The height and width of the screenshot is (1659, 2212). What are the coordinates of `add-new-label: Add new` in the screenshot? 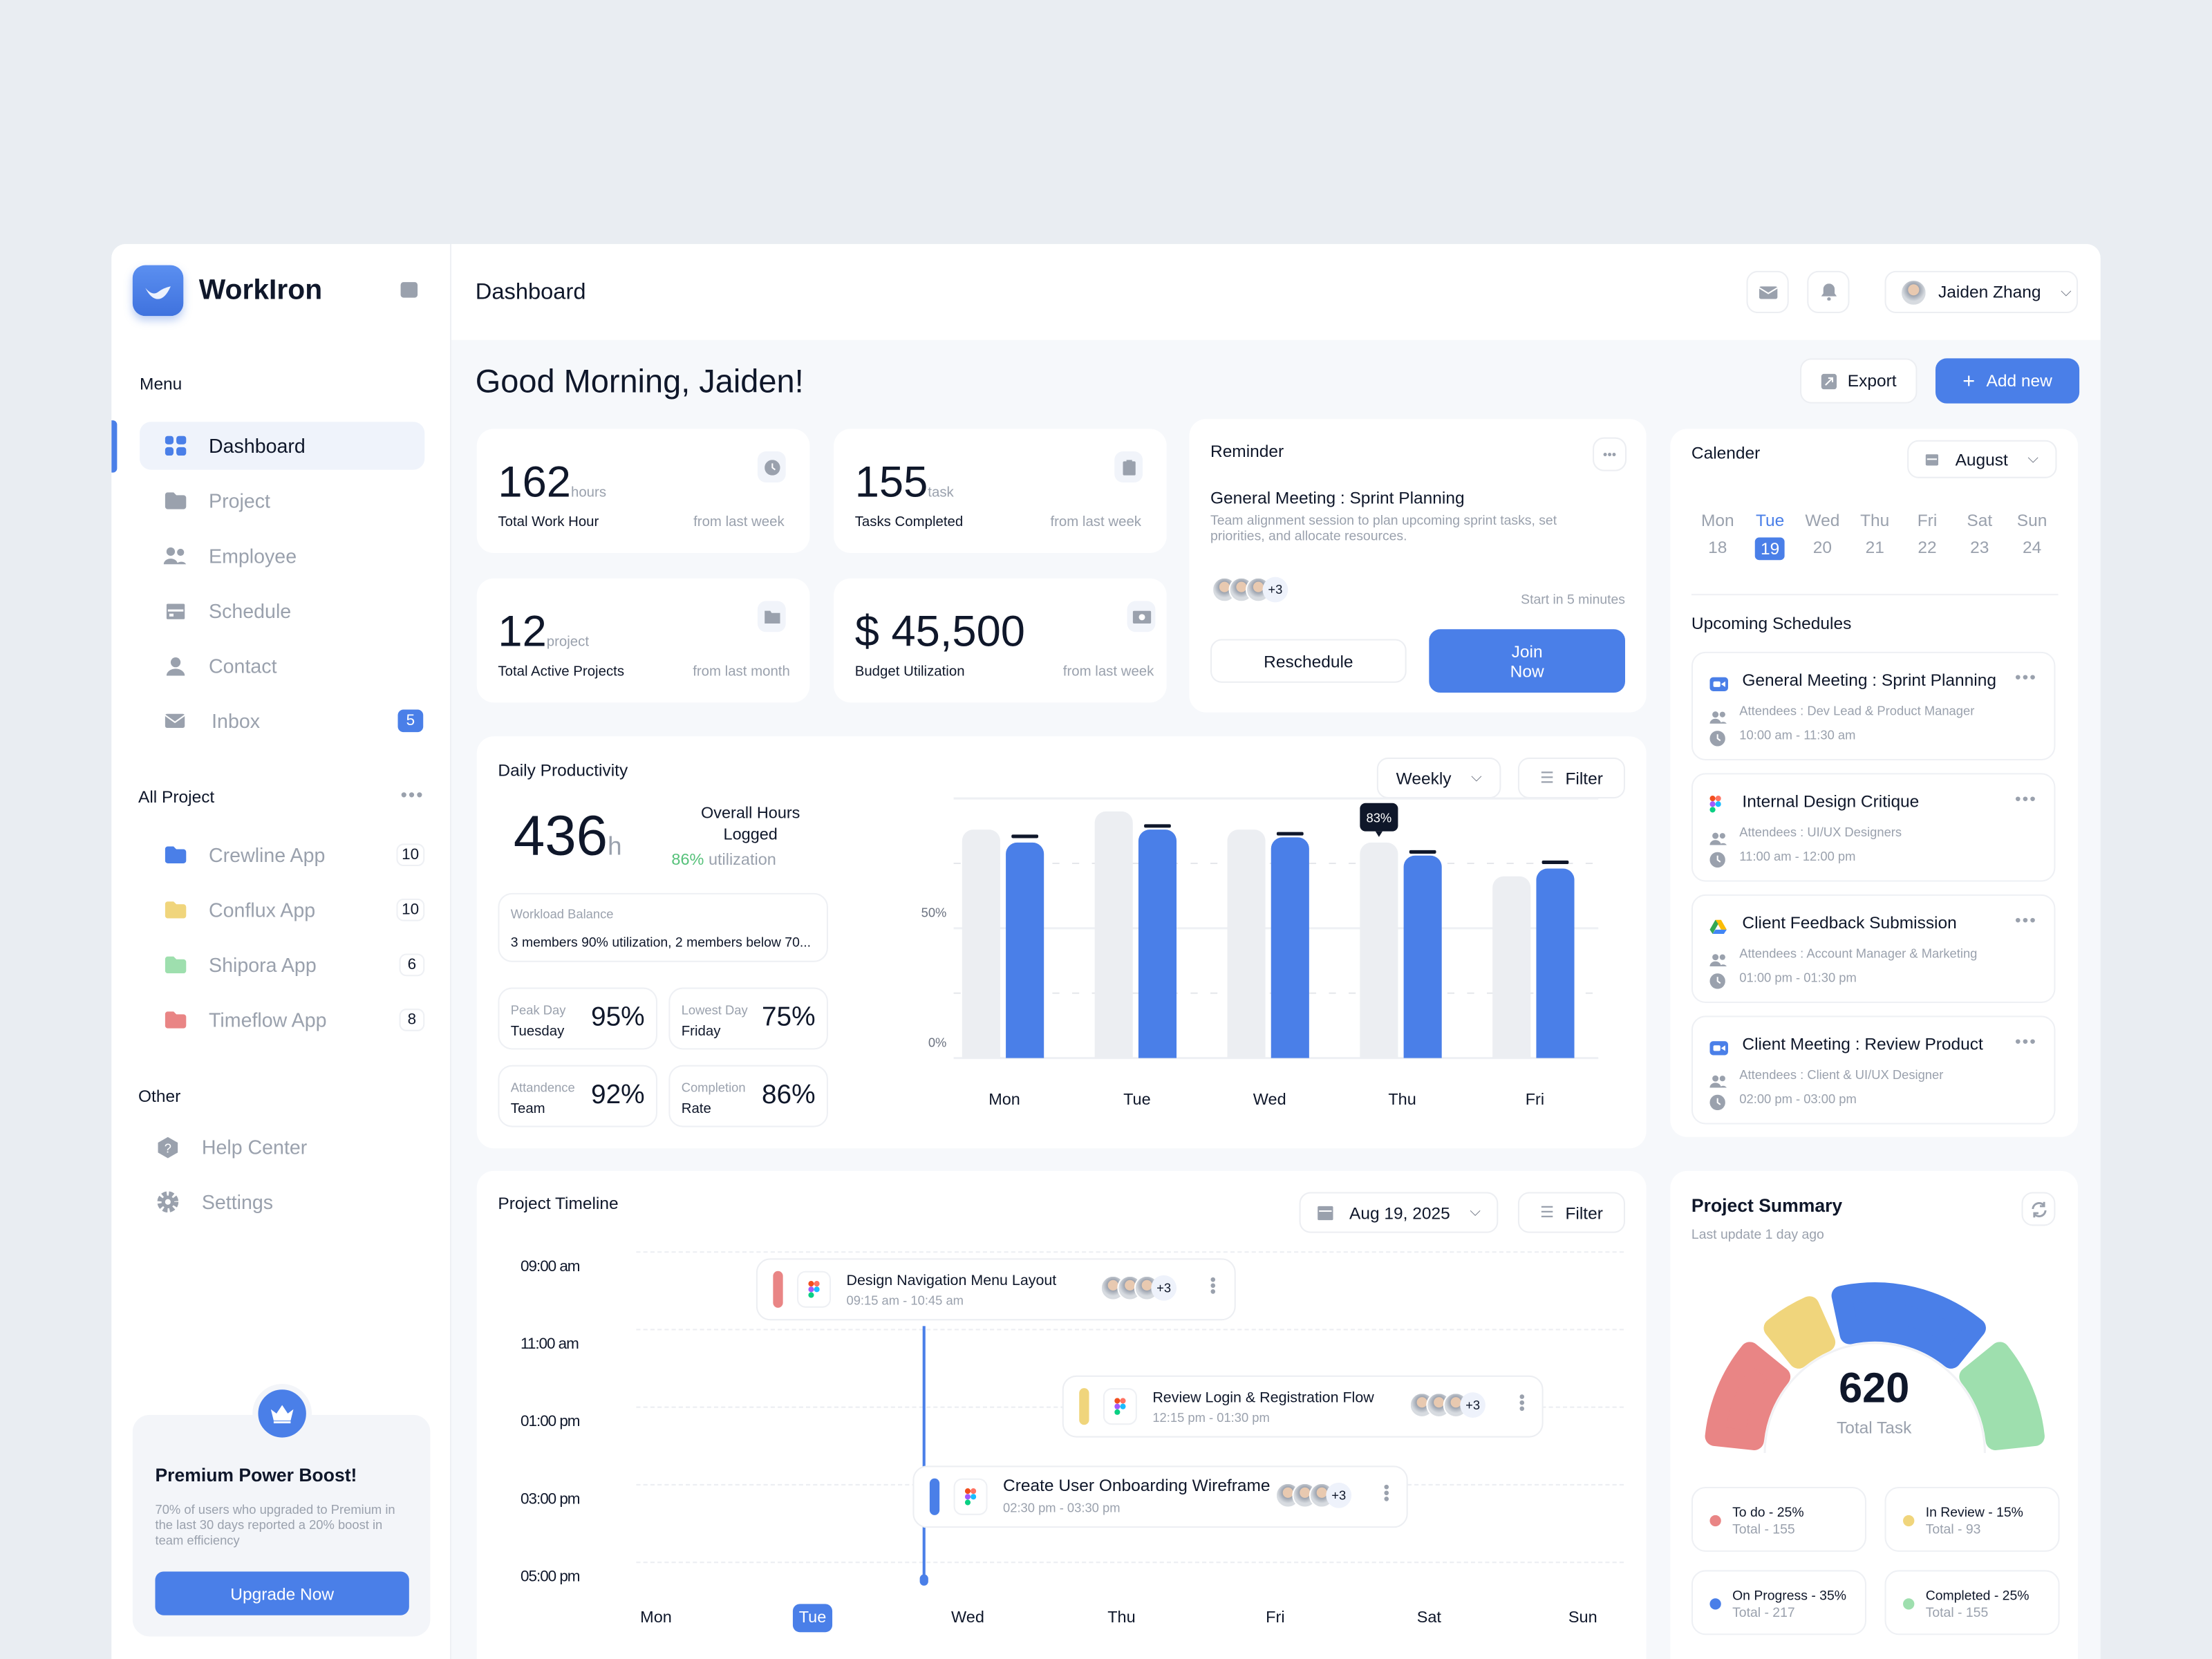 It's located at (2019, 381).